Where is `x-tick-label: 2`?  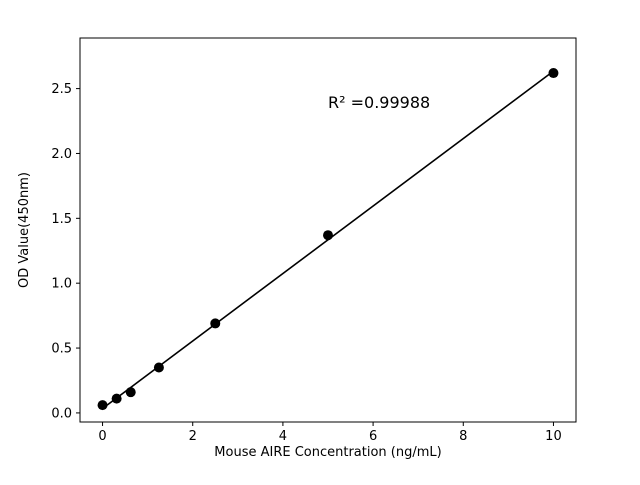
x-tick-label: 2 is located at coordinates (193, 436).